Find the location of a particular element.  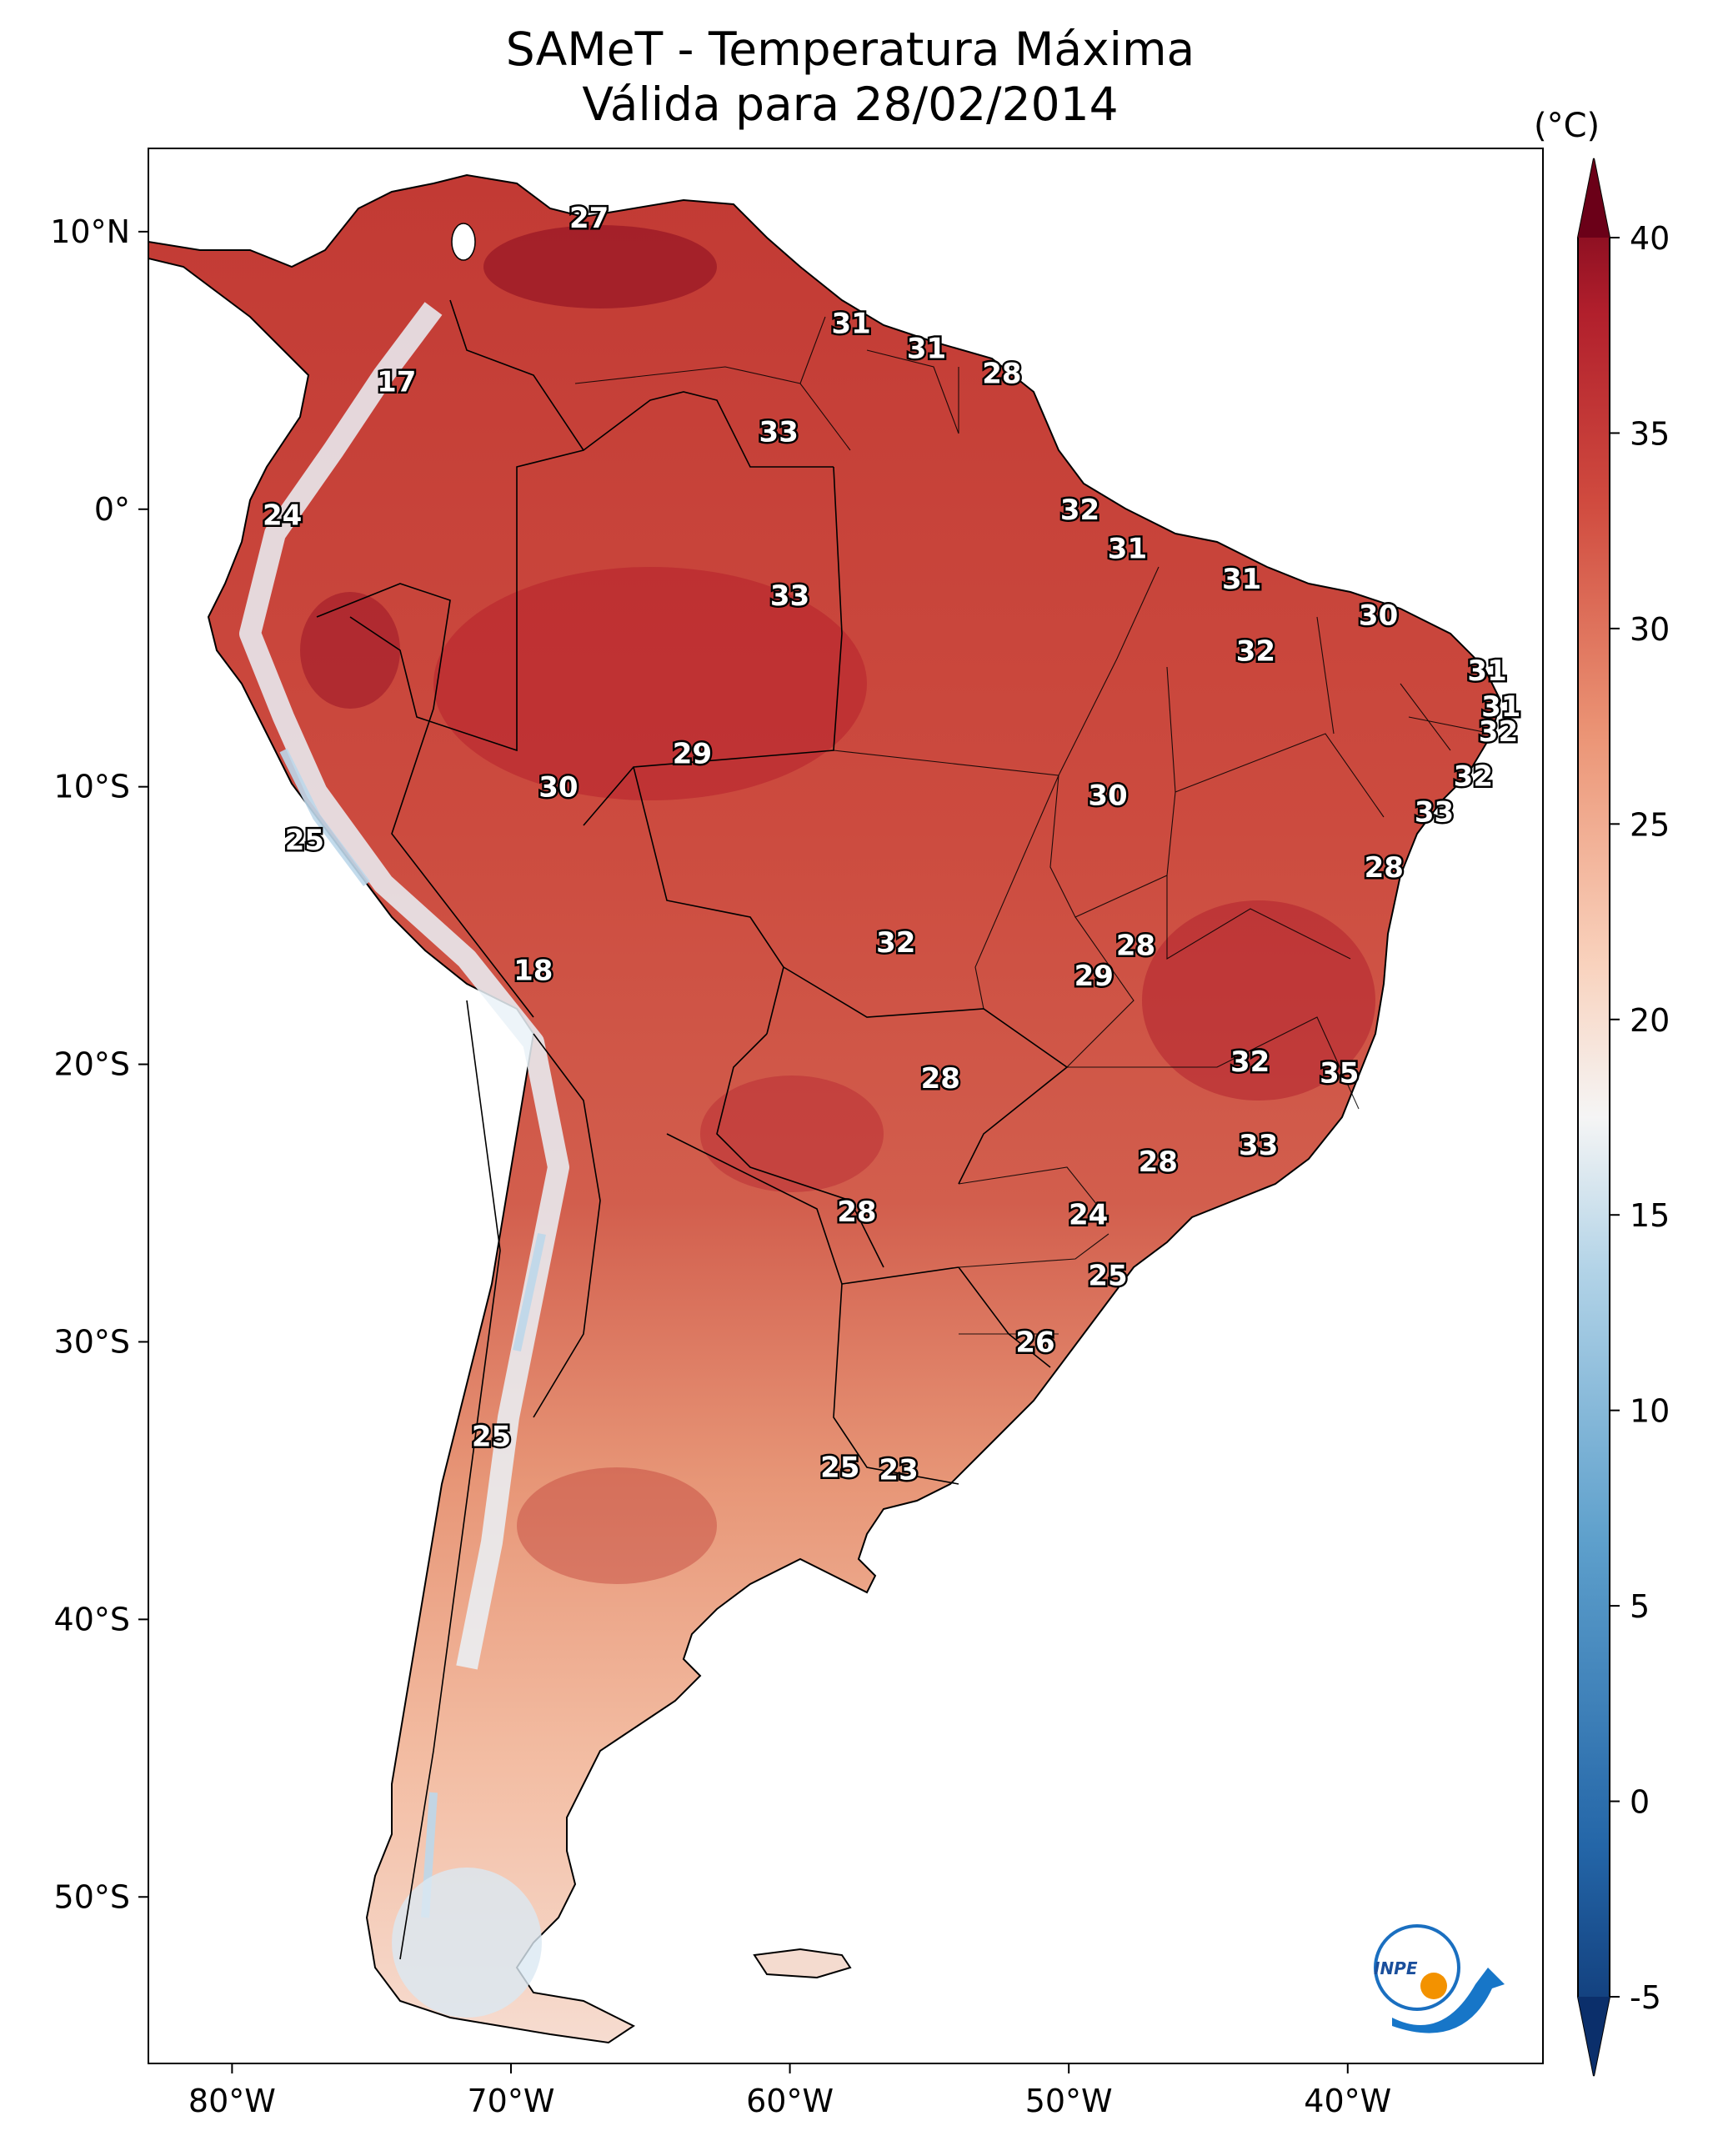

map-title-line2: Válida para 28/02/2014 is located at coordinates (850, 104).